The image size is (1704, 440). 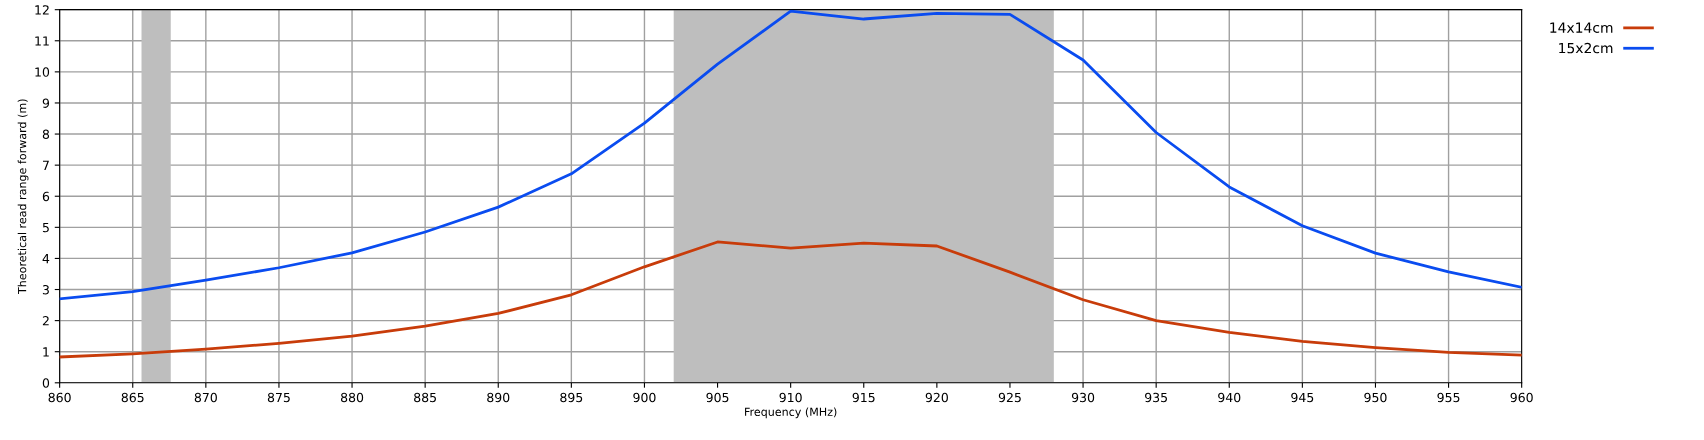 What do you see at coordinates (45, 165) in the screenshot?
I see `y-tick-label: 7` at bounding box center [45, 165].